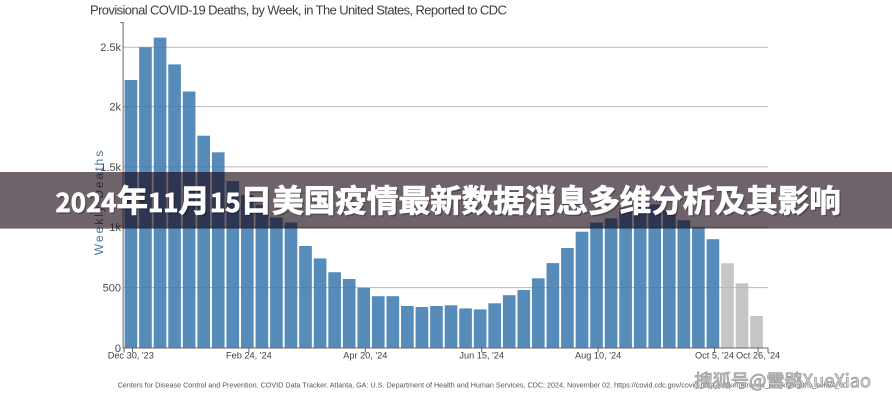 The width and height of the screenshot is (892, 400). What do you see at coordinates (758, 355) in the screenshot?
I see `svg-text: Oct 26, '24` at bounding box center [758, 355].